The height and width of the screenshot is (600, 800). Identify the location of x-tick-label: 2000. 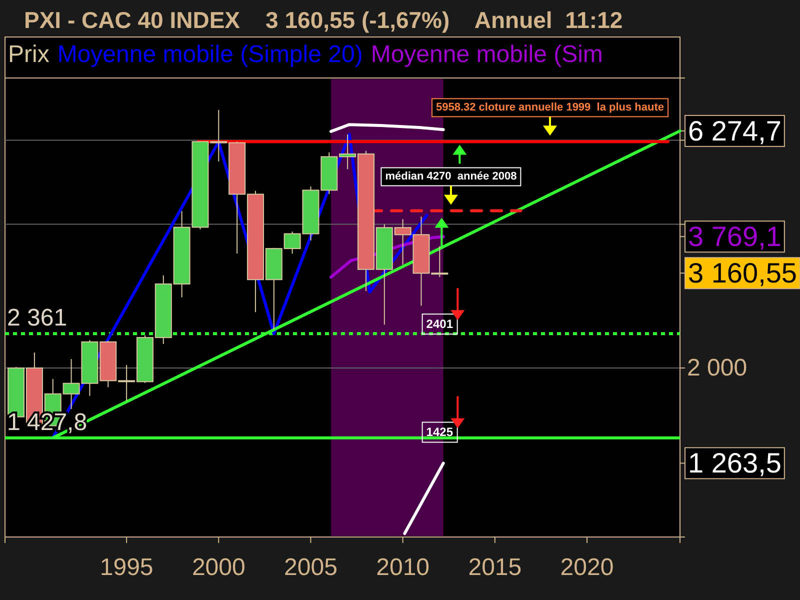
(219, 567).